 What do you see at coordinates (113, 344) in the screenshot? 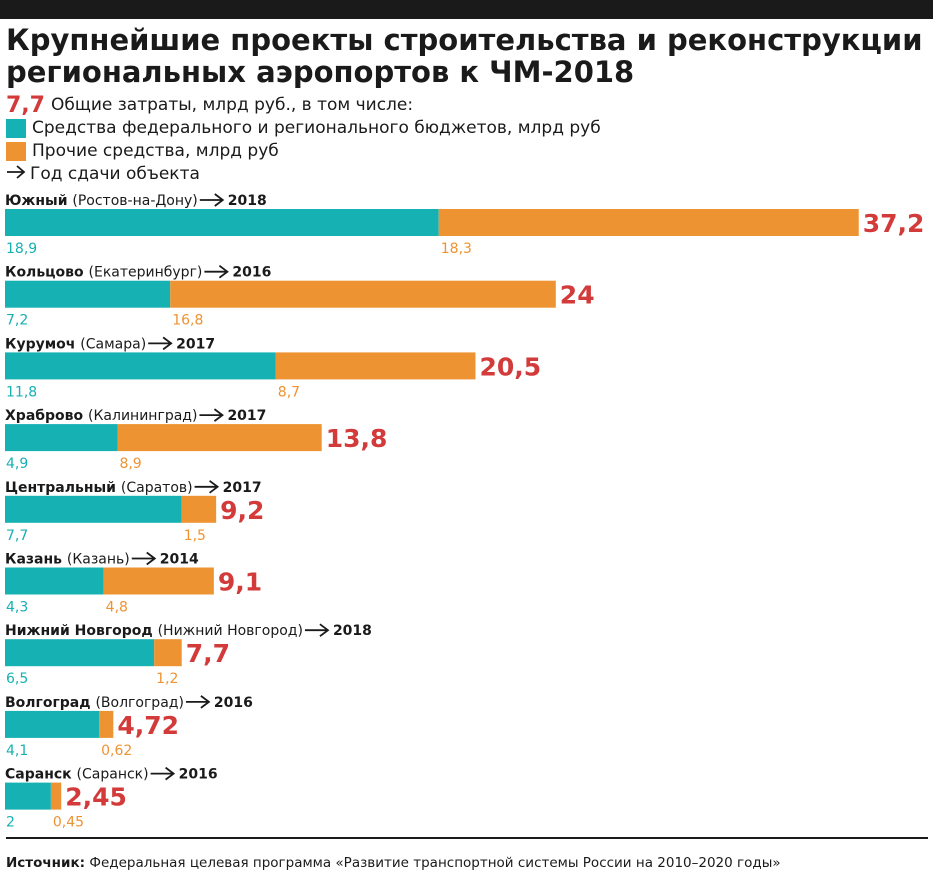
I see `airport-city: (Самара)` at bounding box center [113, 344].